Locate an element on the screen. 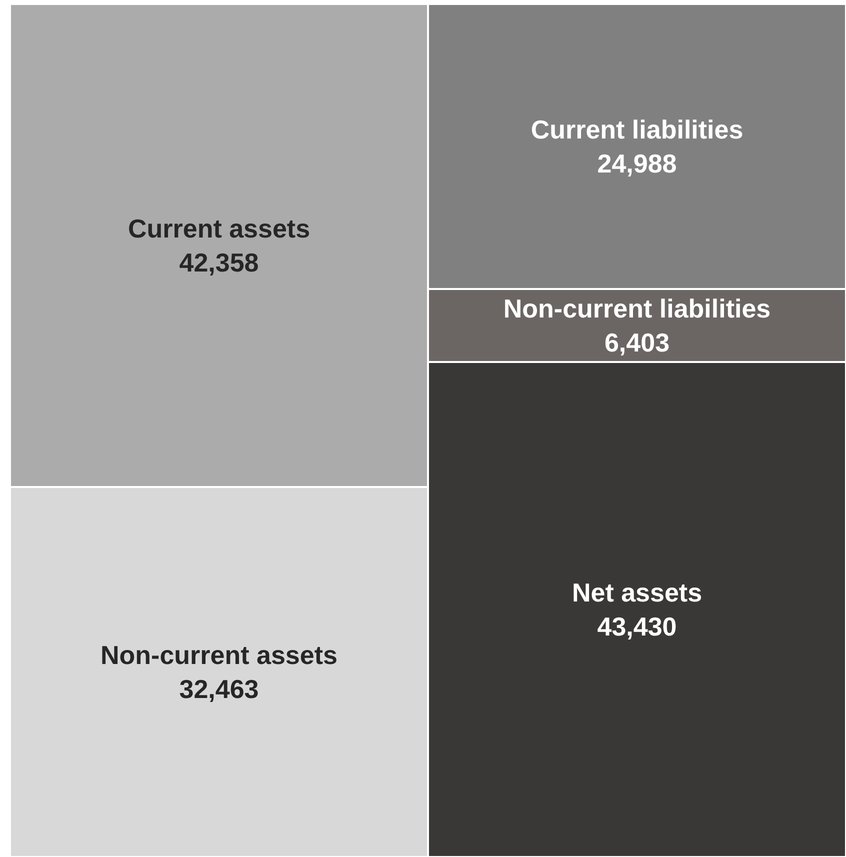 The width and height of the screenshot is (846, 857). data-label: 24,988 is located at coordinates (637, 163).